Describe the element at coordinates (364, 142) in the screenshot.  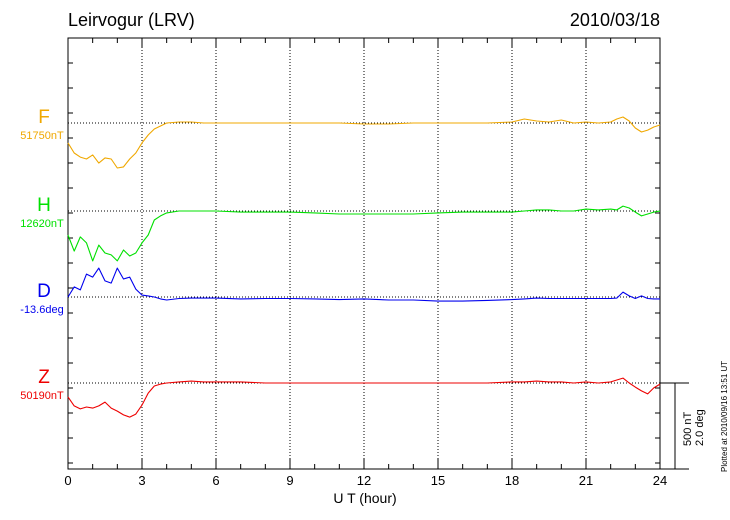
I see `series-f-line` at that location.